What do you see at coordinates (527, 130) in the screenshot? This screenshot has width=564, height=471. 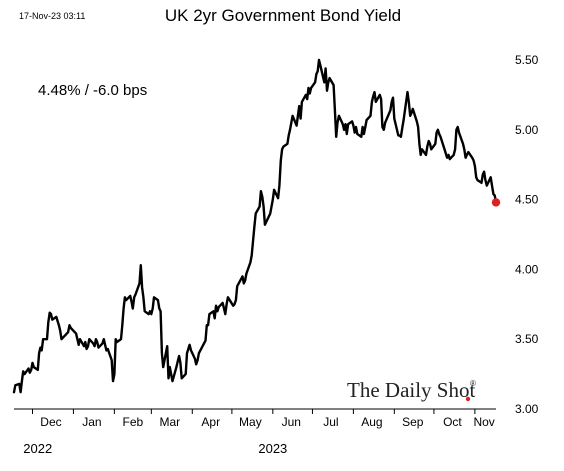 I see `y-tick-label: 5.00` at bounding box center [527, 130].